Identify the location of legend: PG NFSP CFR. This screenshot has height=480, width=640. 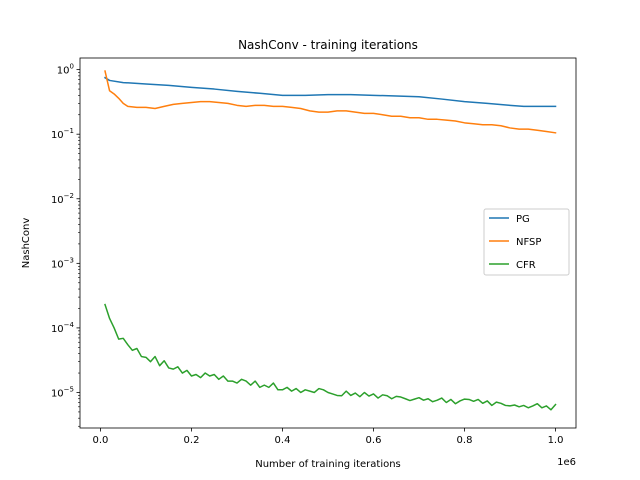
(526, 242).